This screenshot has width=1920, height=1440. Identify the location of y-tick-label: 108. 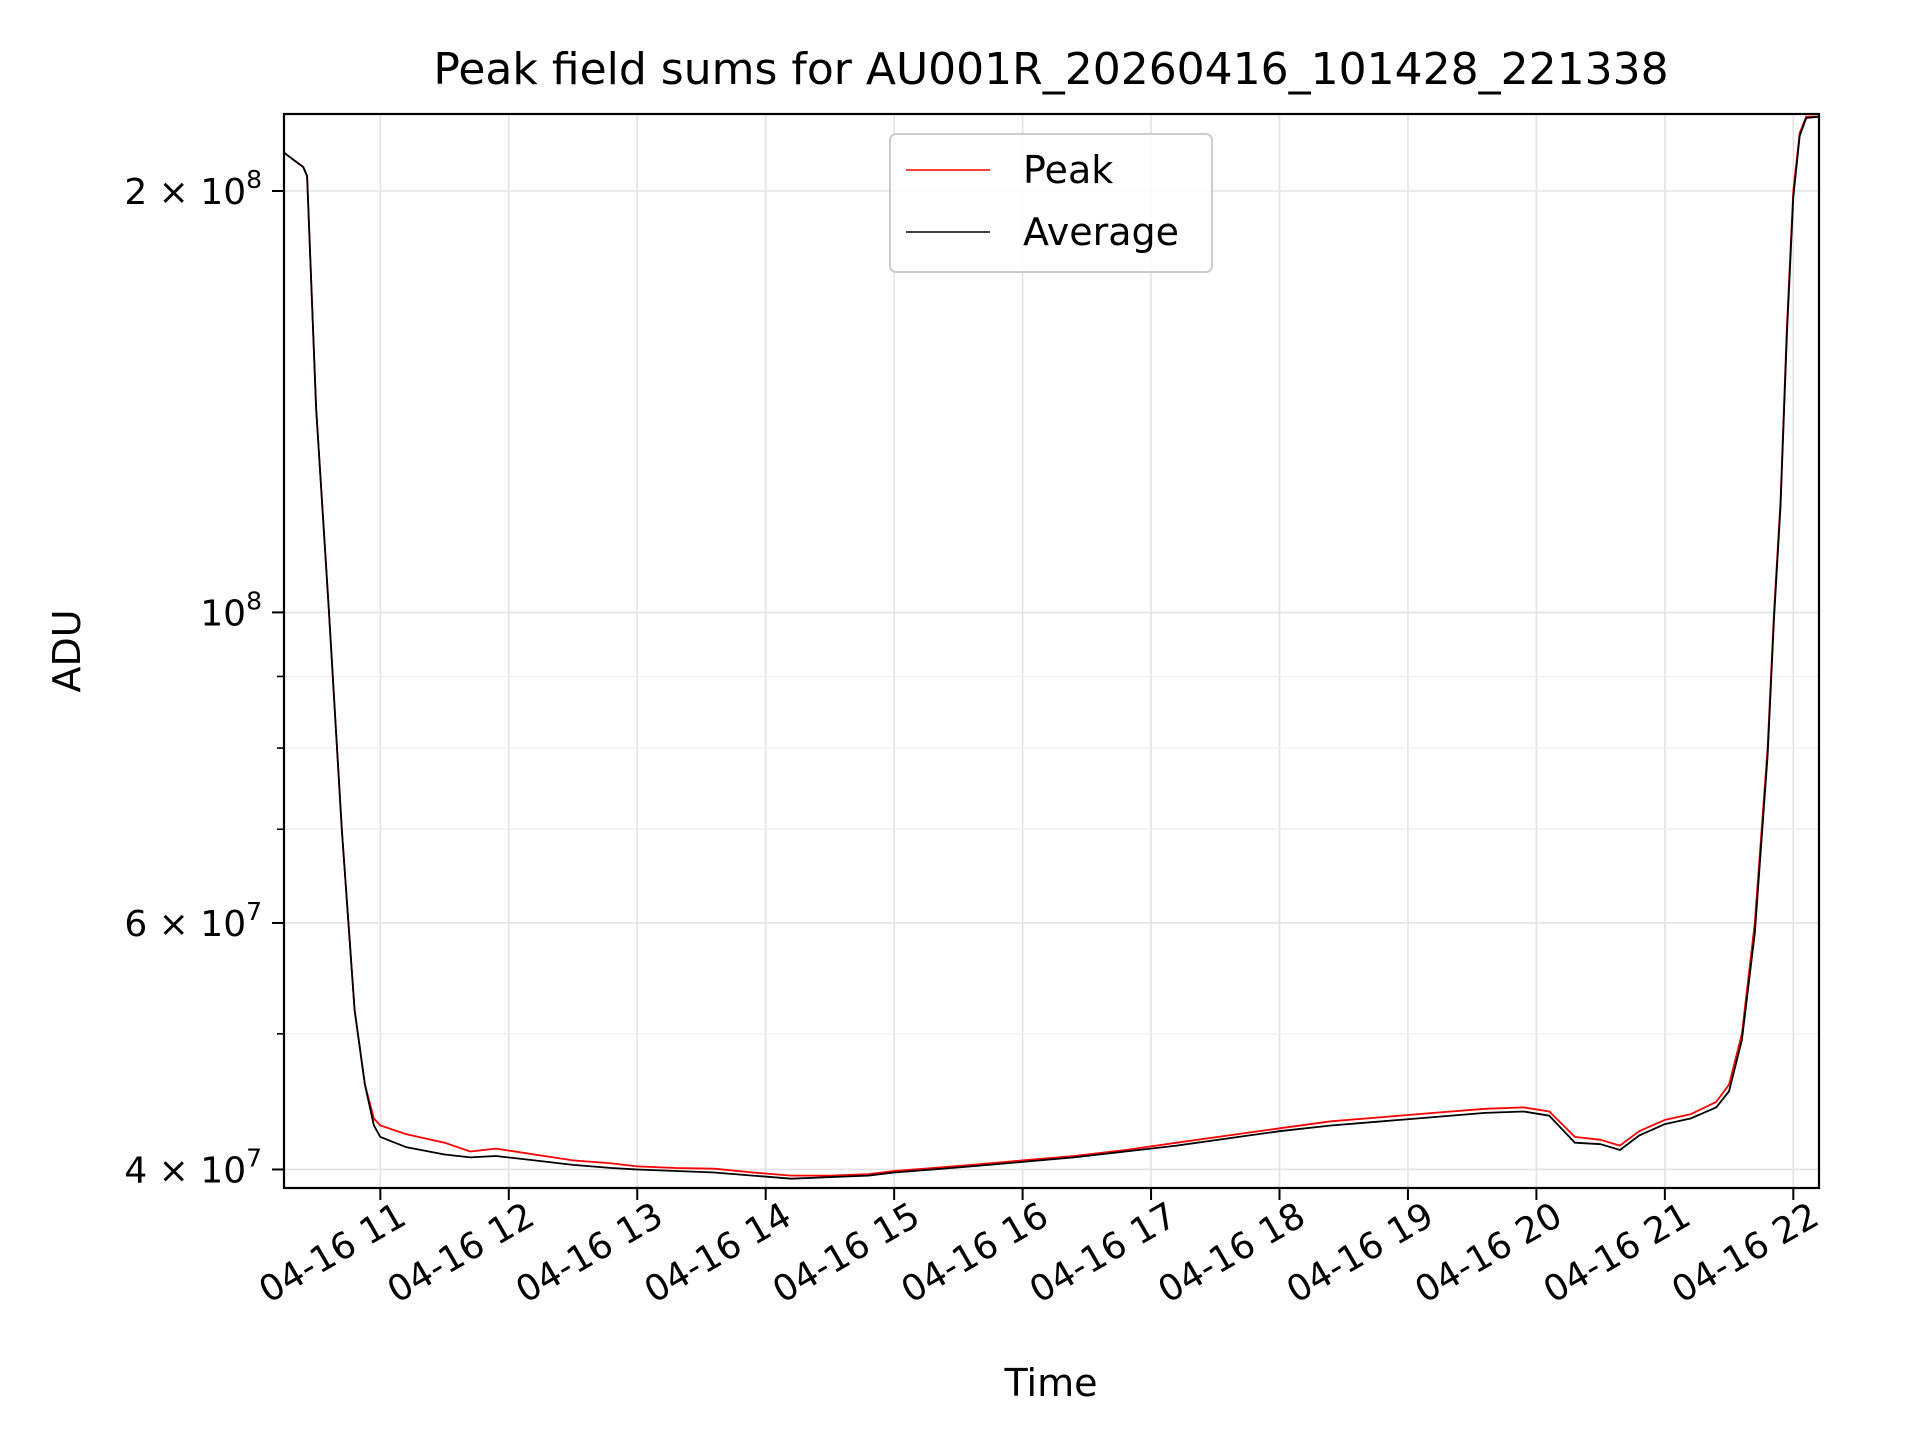
(231, 610).